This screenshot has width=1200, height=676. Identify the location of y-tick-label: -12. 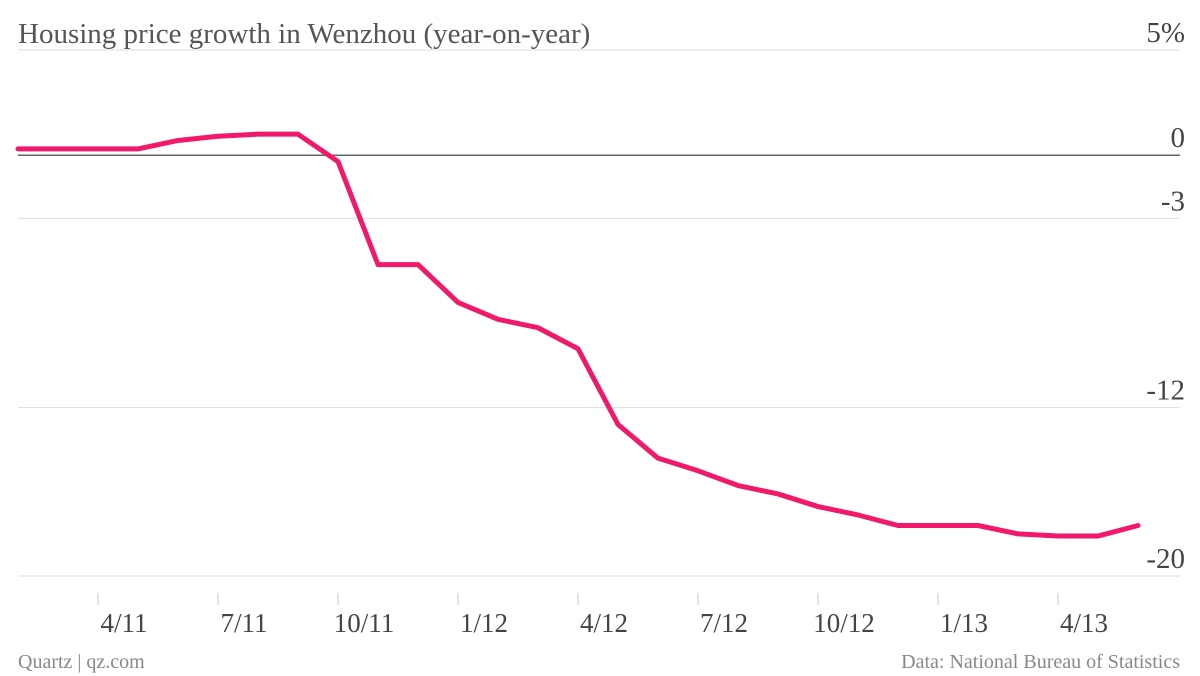
(1165, 391).